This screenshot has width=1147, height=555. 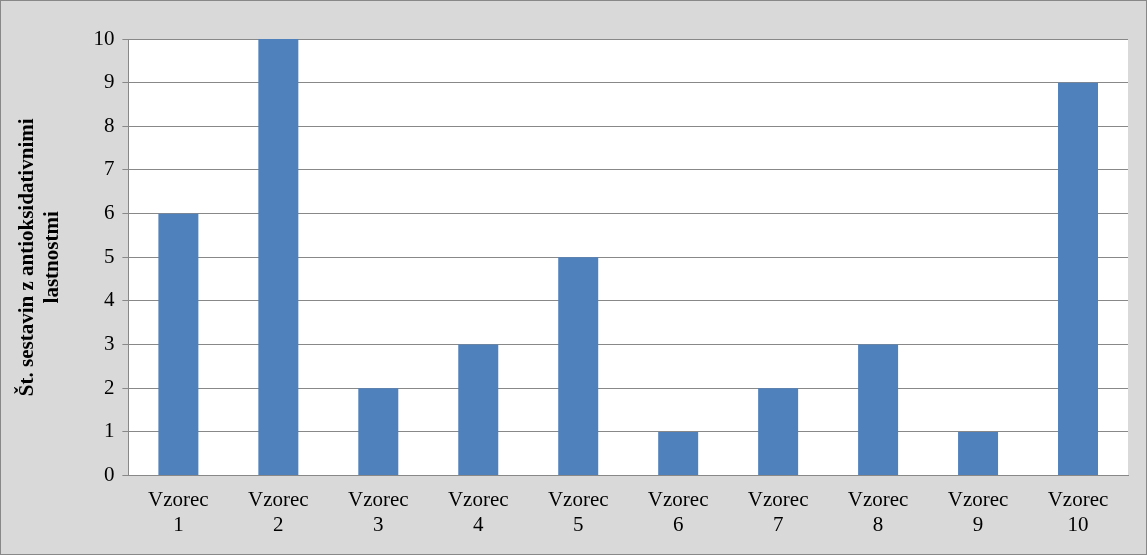 I want to click on y-tick-label: 3, so click(x=109, y=343).